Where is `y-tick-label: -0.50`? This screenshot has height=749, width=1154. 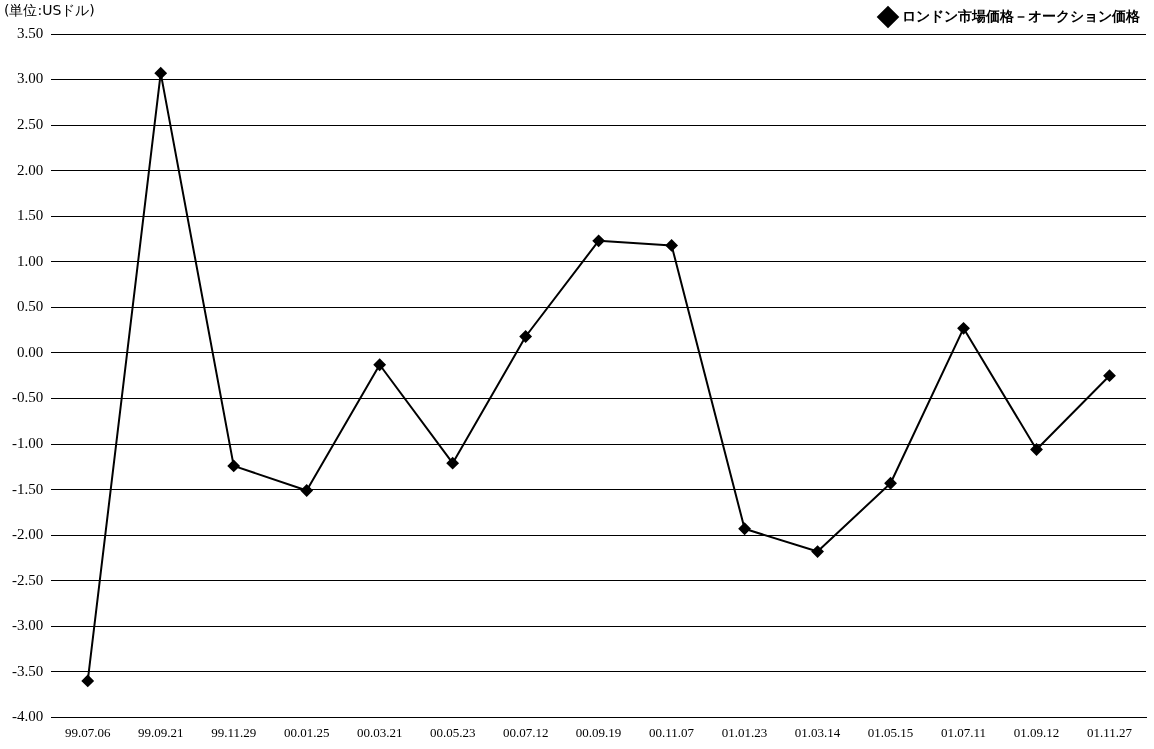
y-tick-label: -0.50 is located at coordinates (28, 397).